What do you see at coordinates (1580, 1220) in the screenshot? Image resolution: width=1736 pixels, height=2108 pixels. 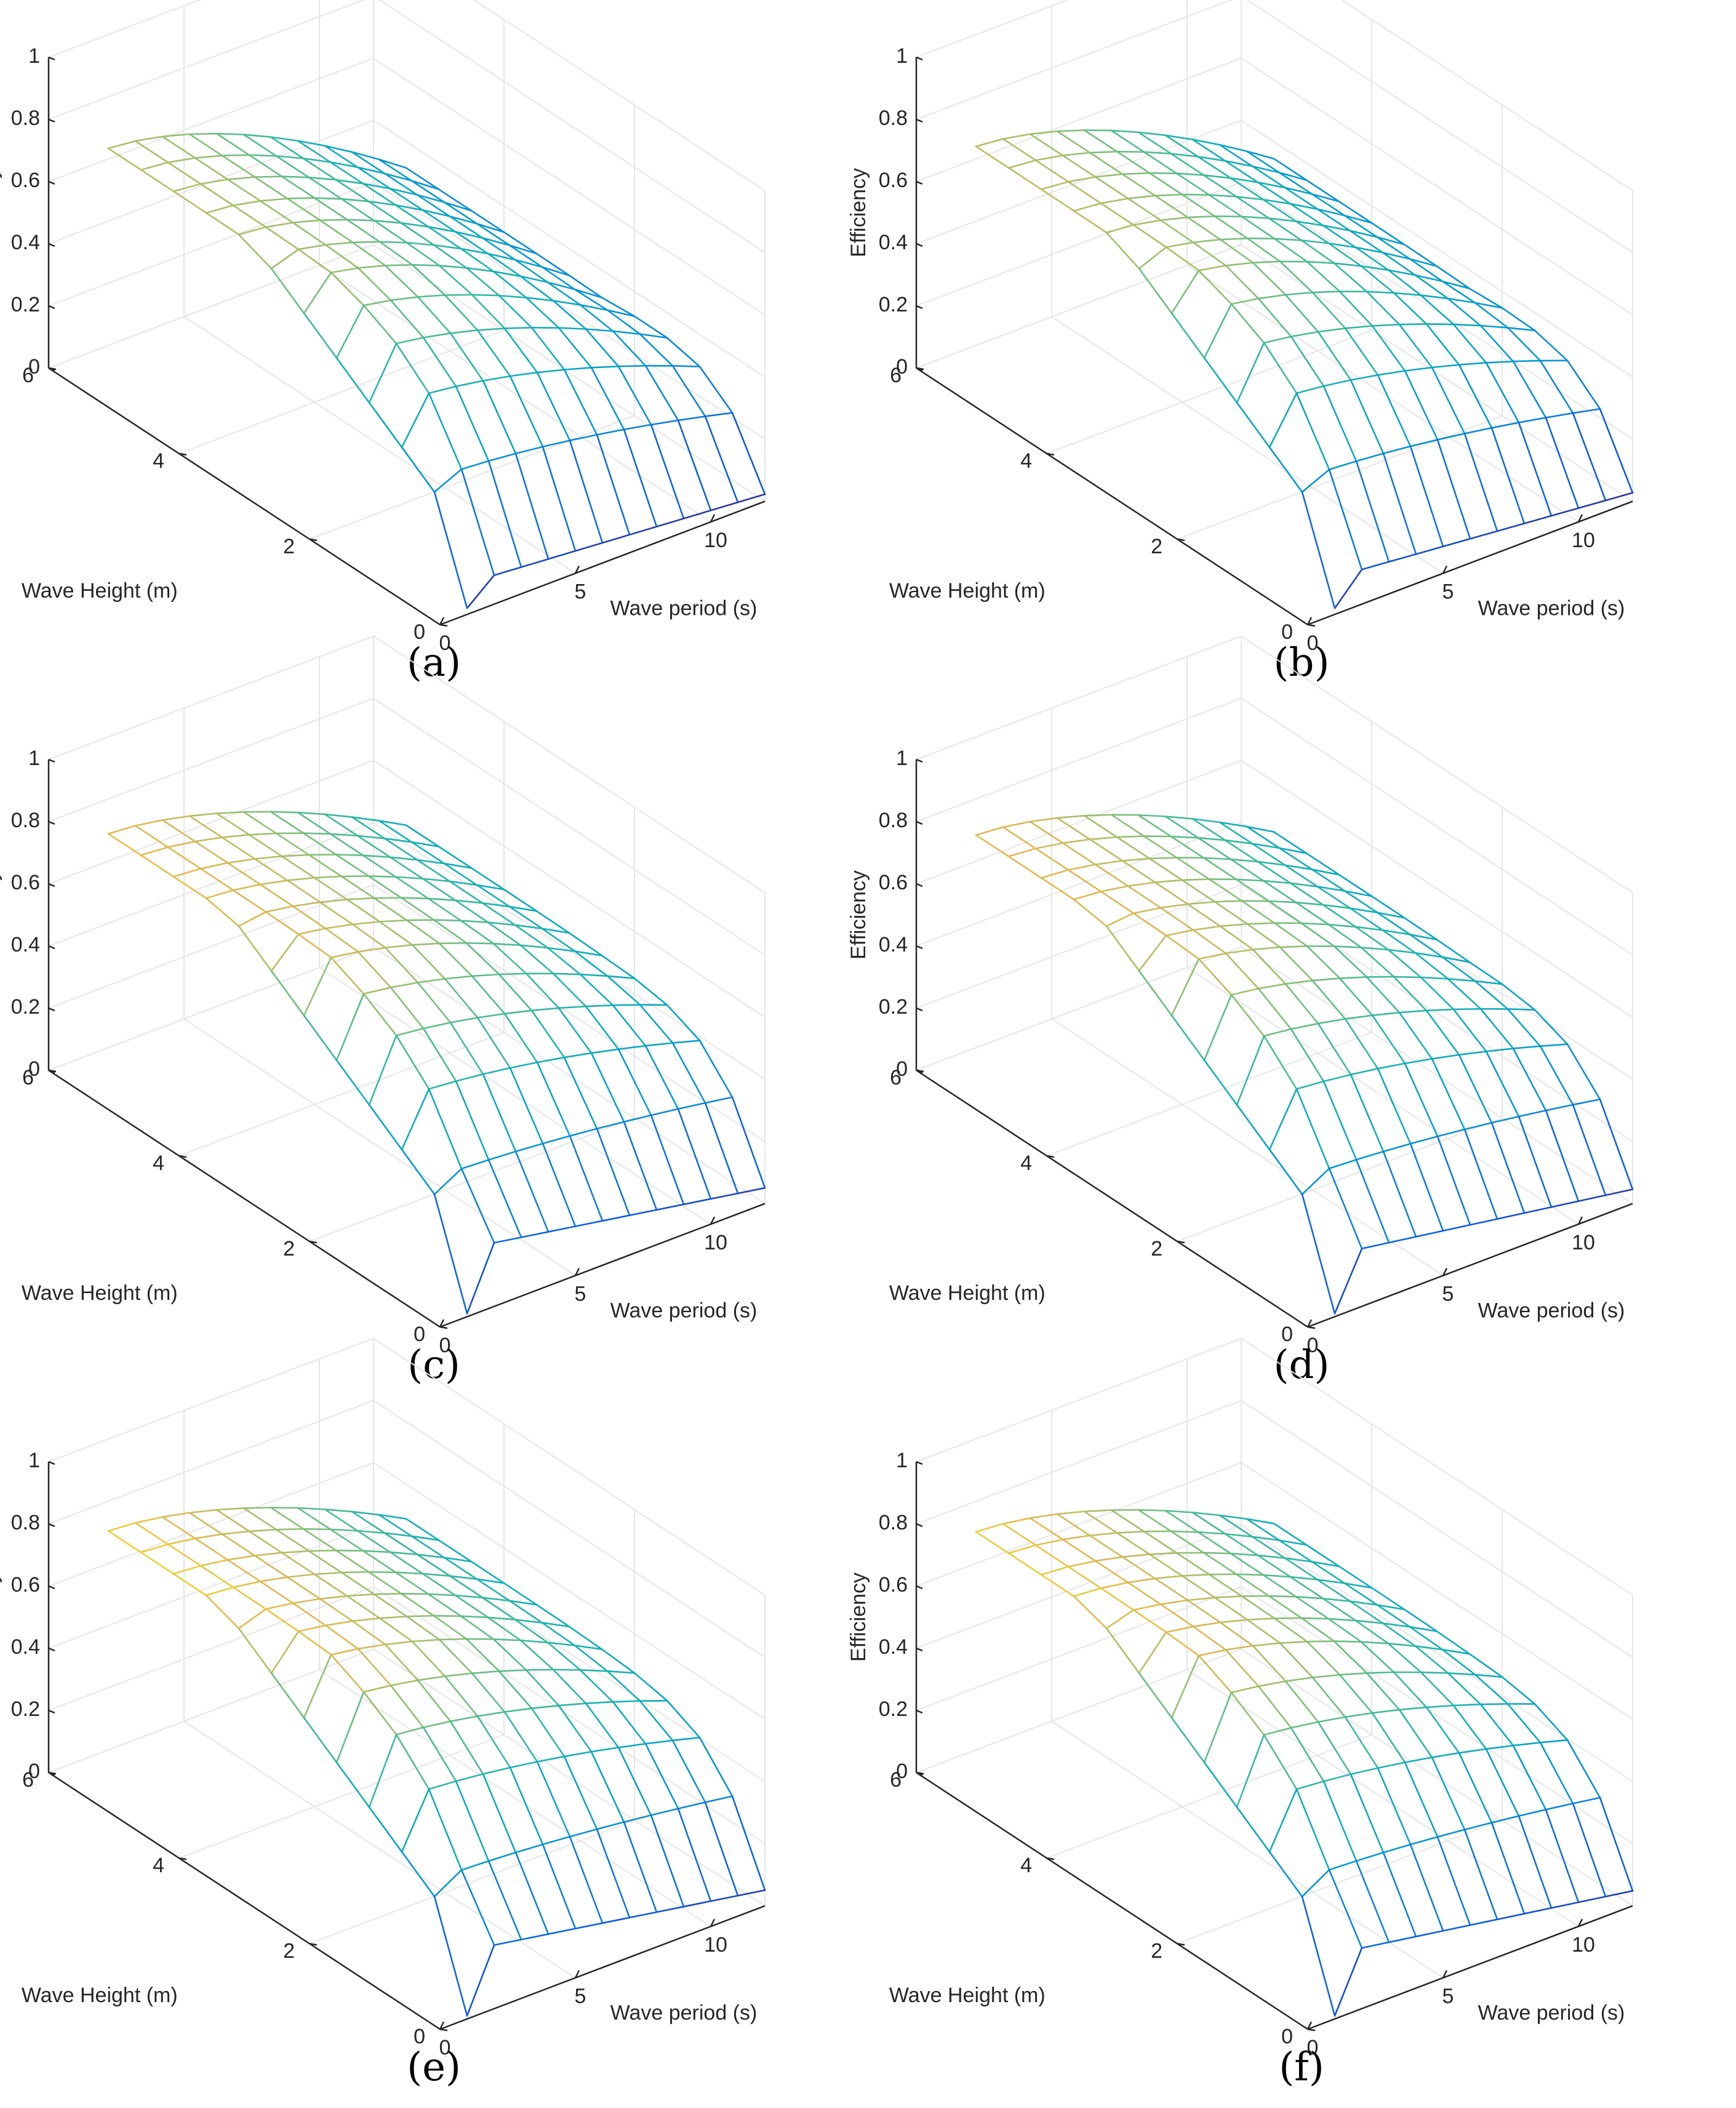 I see `x-tick` at bounding box center [1580, 1220].